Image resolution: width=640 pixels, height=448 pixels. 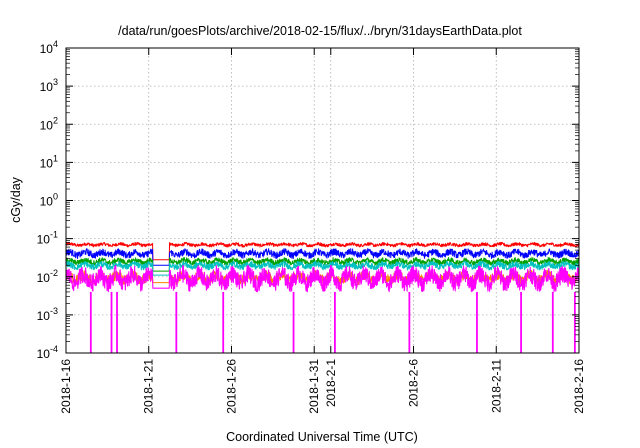 I want to click on x-tick-label: 2018-2-1, so click(x=331, y=383).